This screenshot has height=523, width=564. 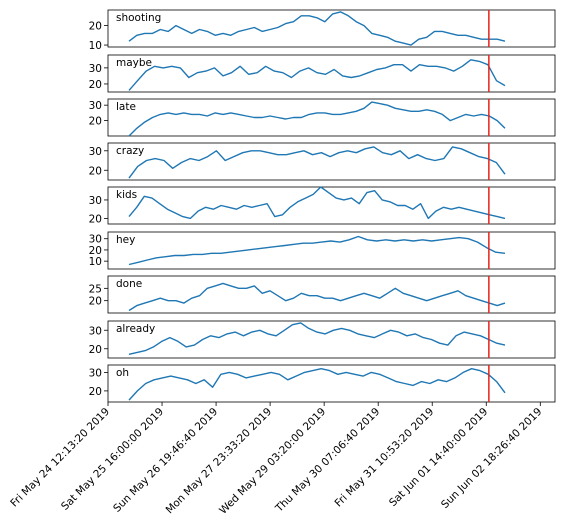 I want to click on panel-frame-oh, so click(x=331, y=383).